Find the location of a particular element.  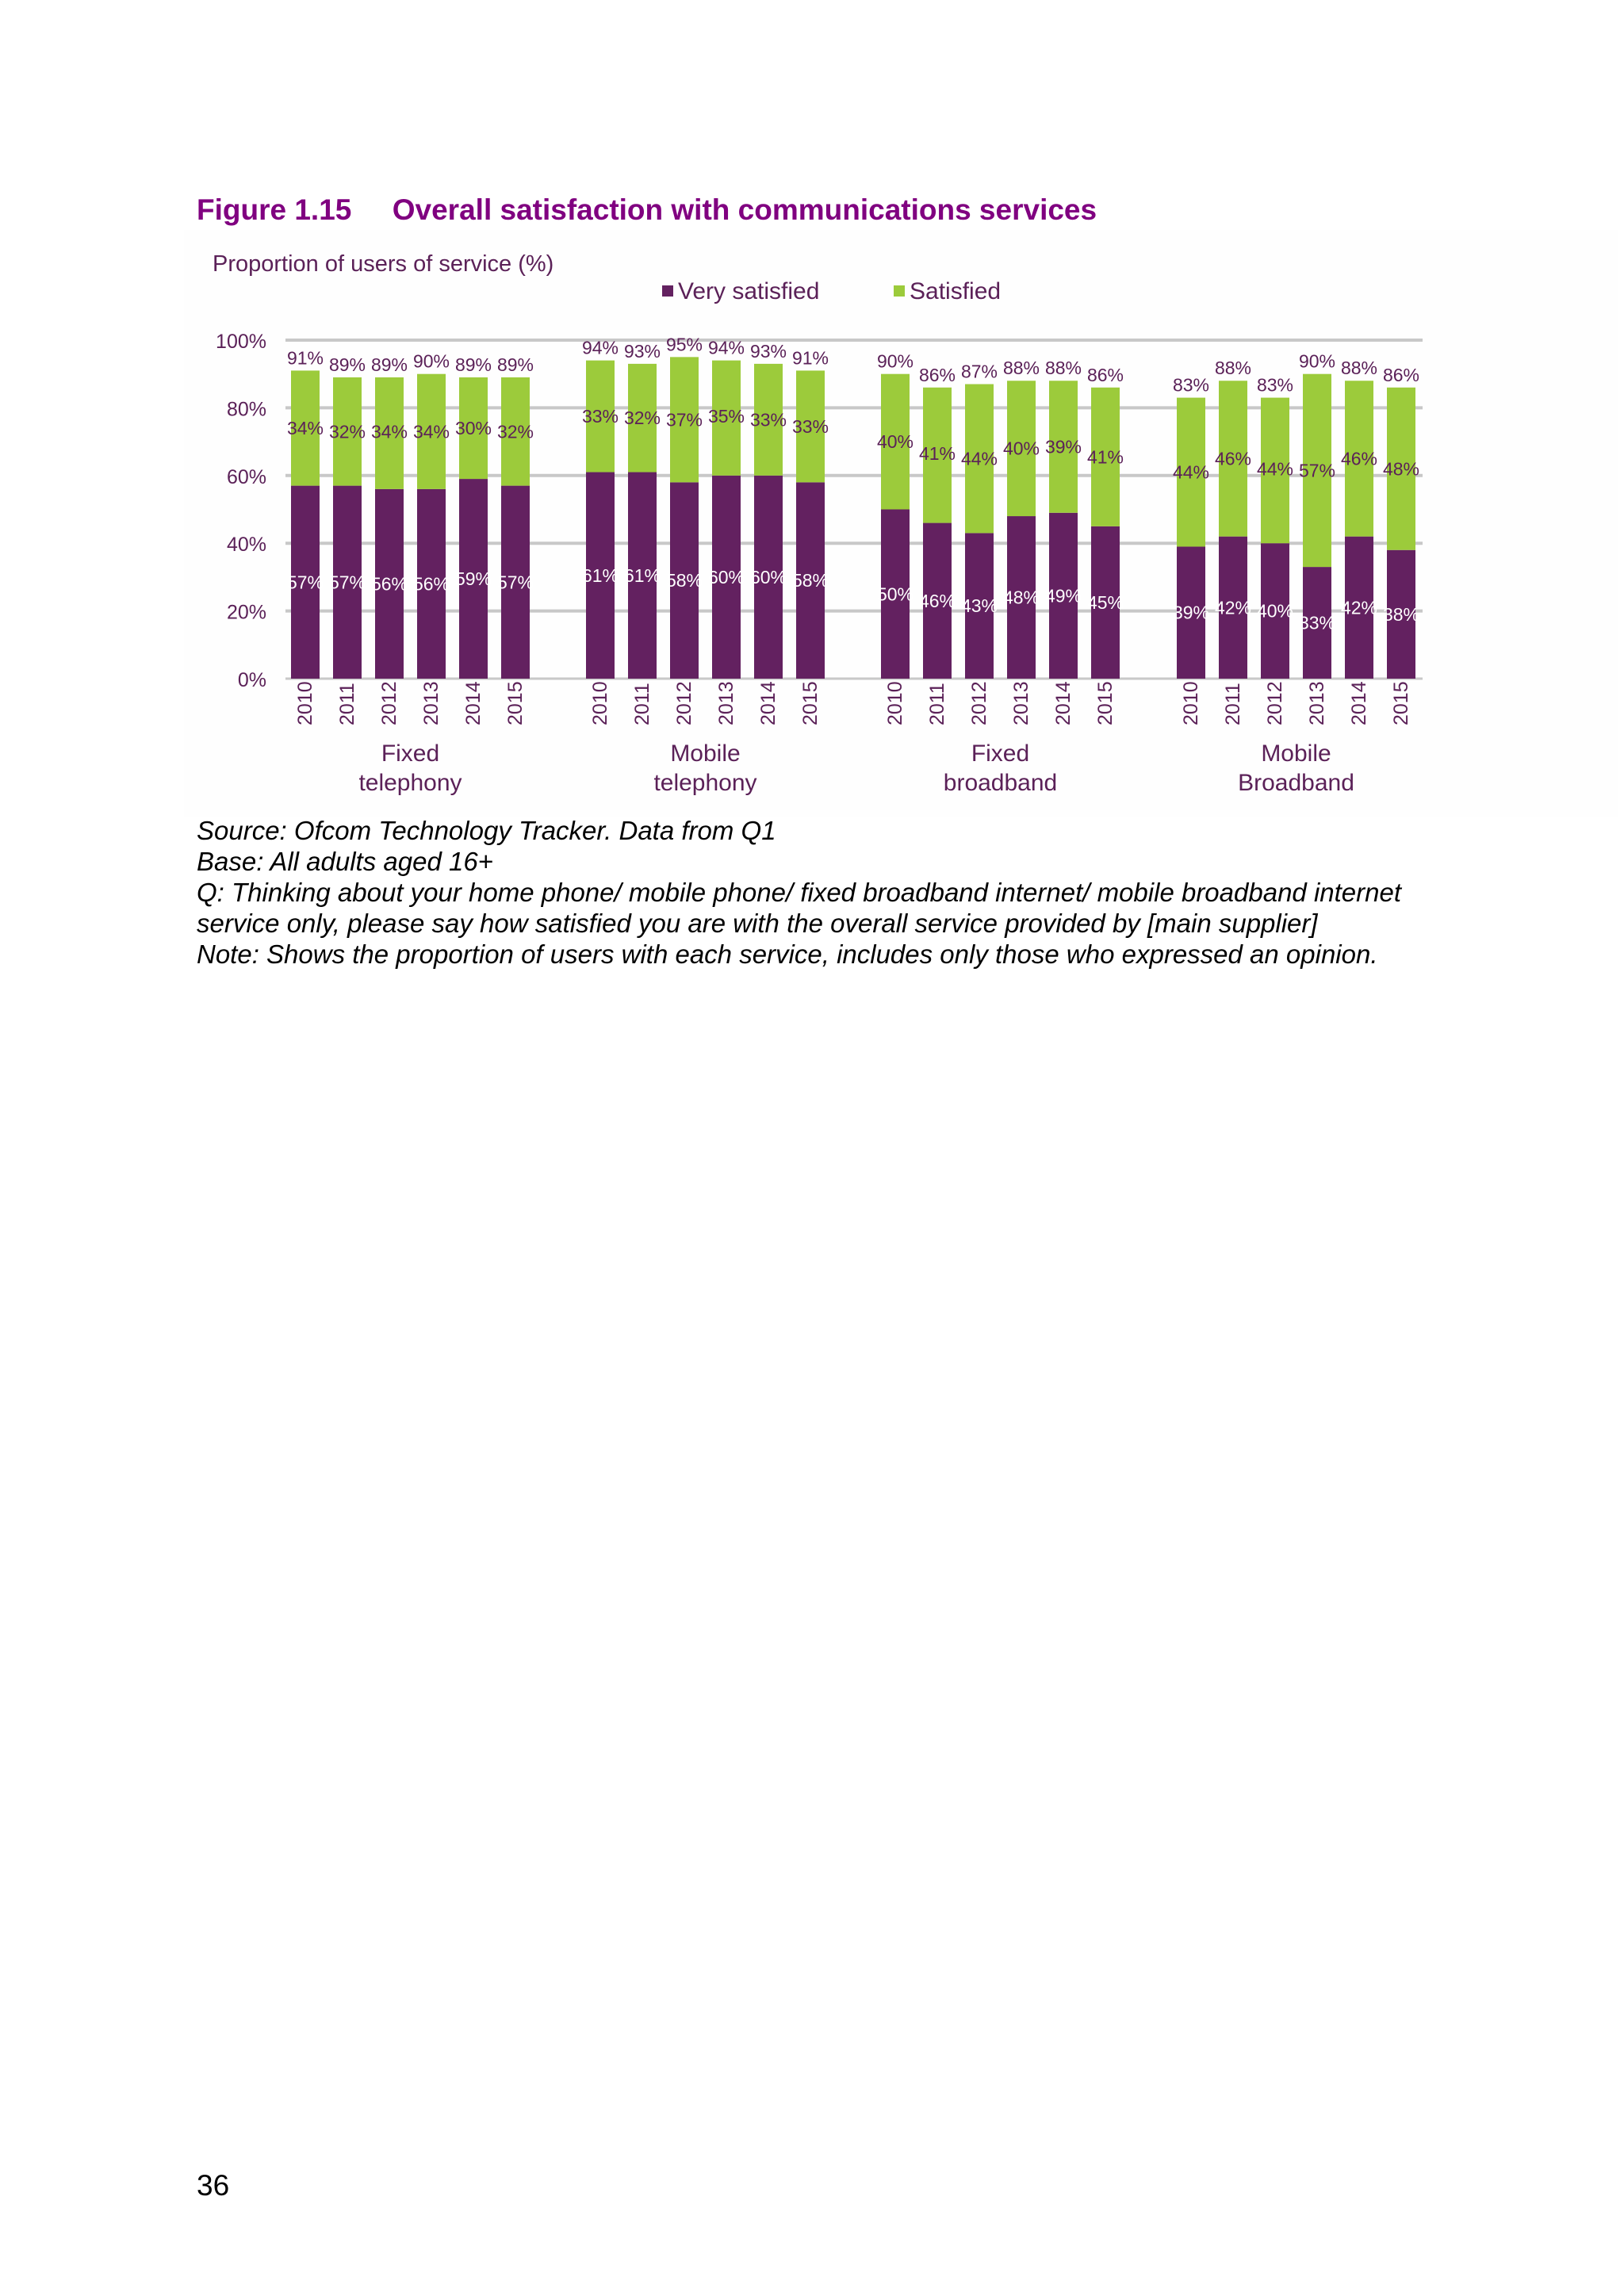

label-satisfied: 37% is located at coordinates (684, 419).